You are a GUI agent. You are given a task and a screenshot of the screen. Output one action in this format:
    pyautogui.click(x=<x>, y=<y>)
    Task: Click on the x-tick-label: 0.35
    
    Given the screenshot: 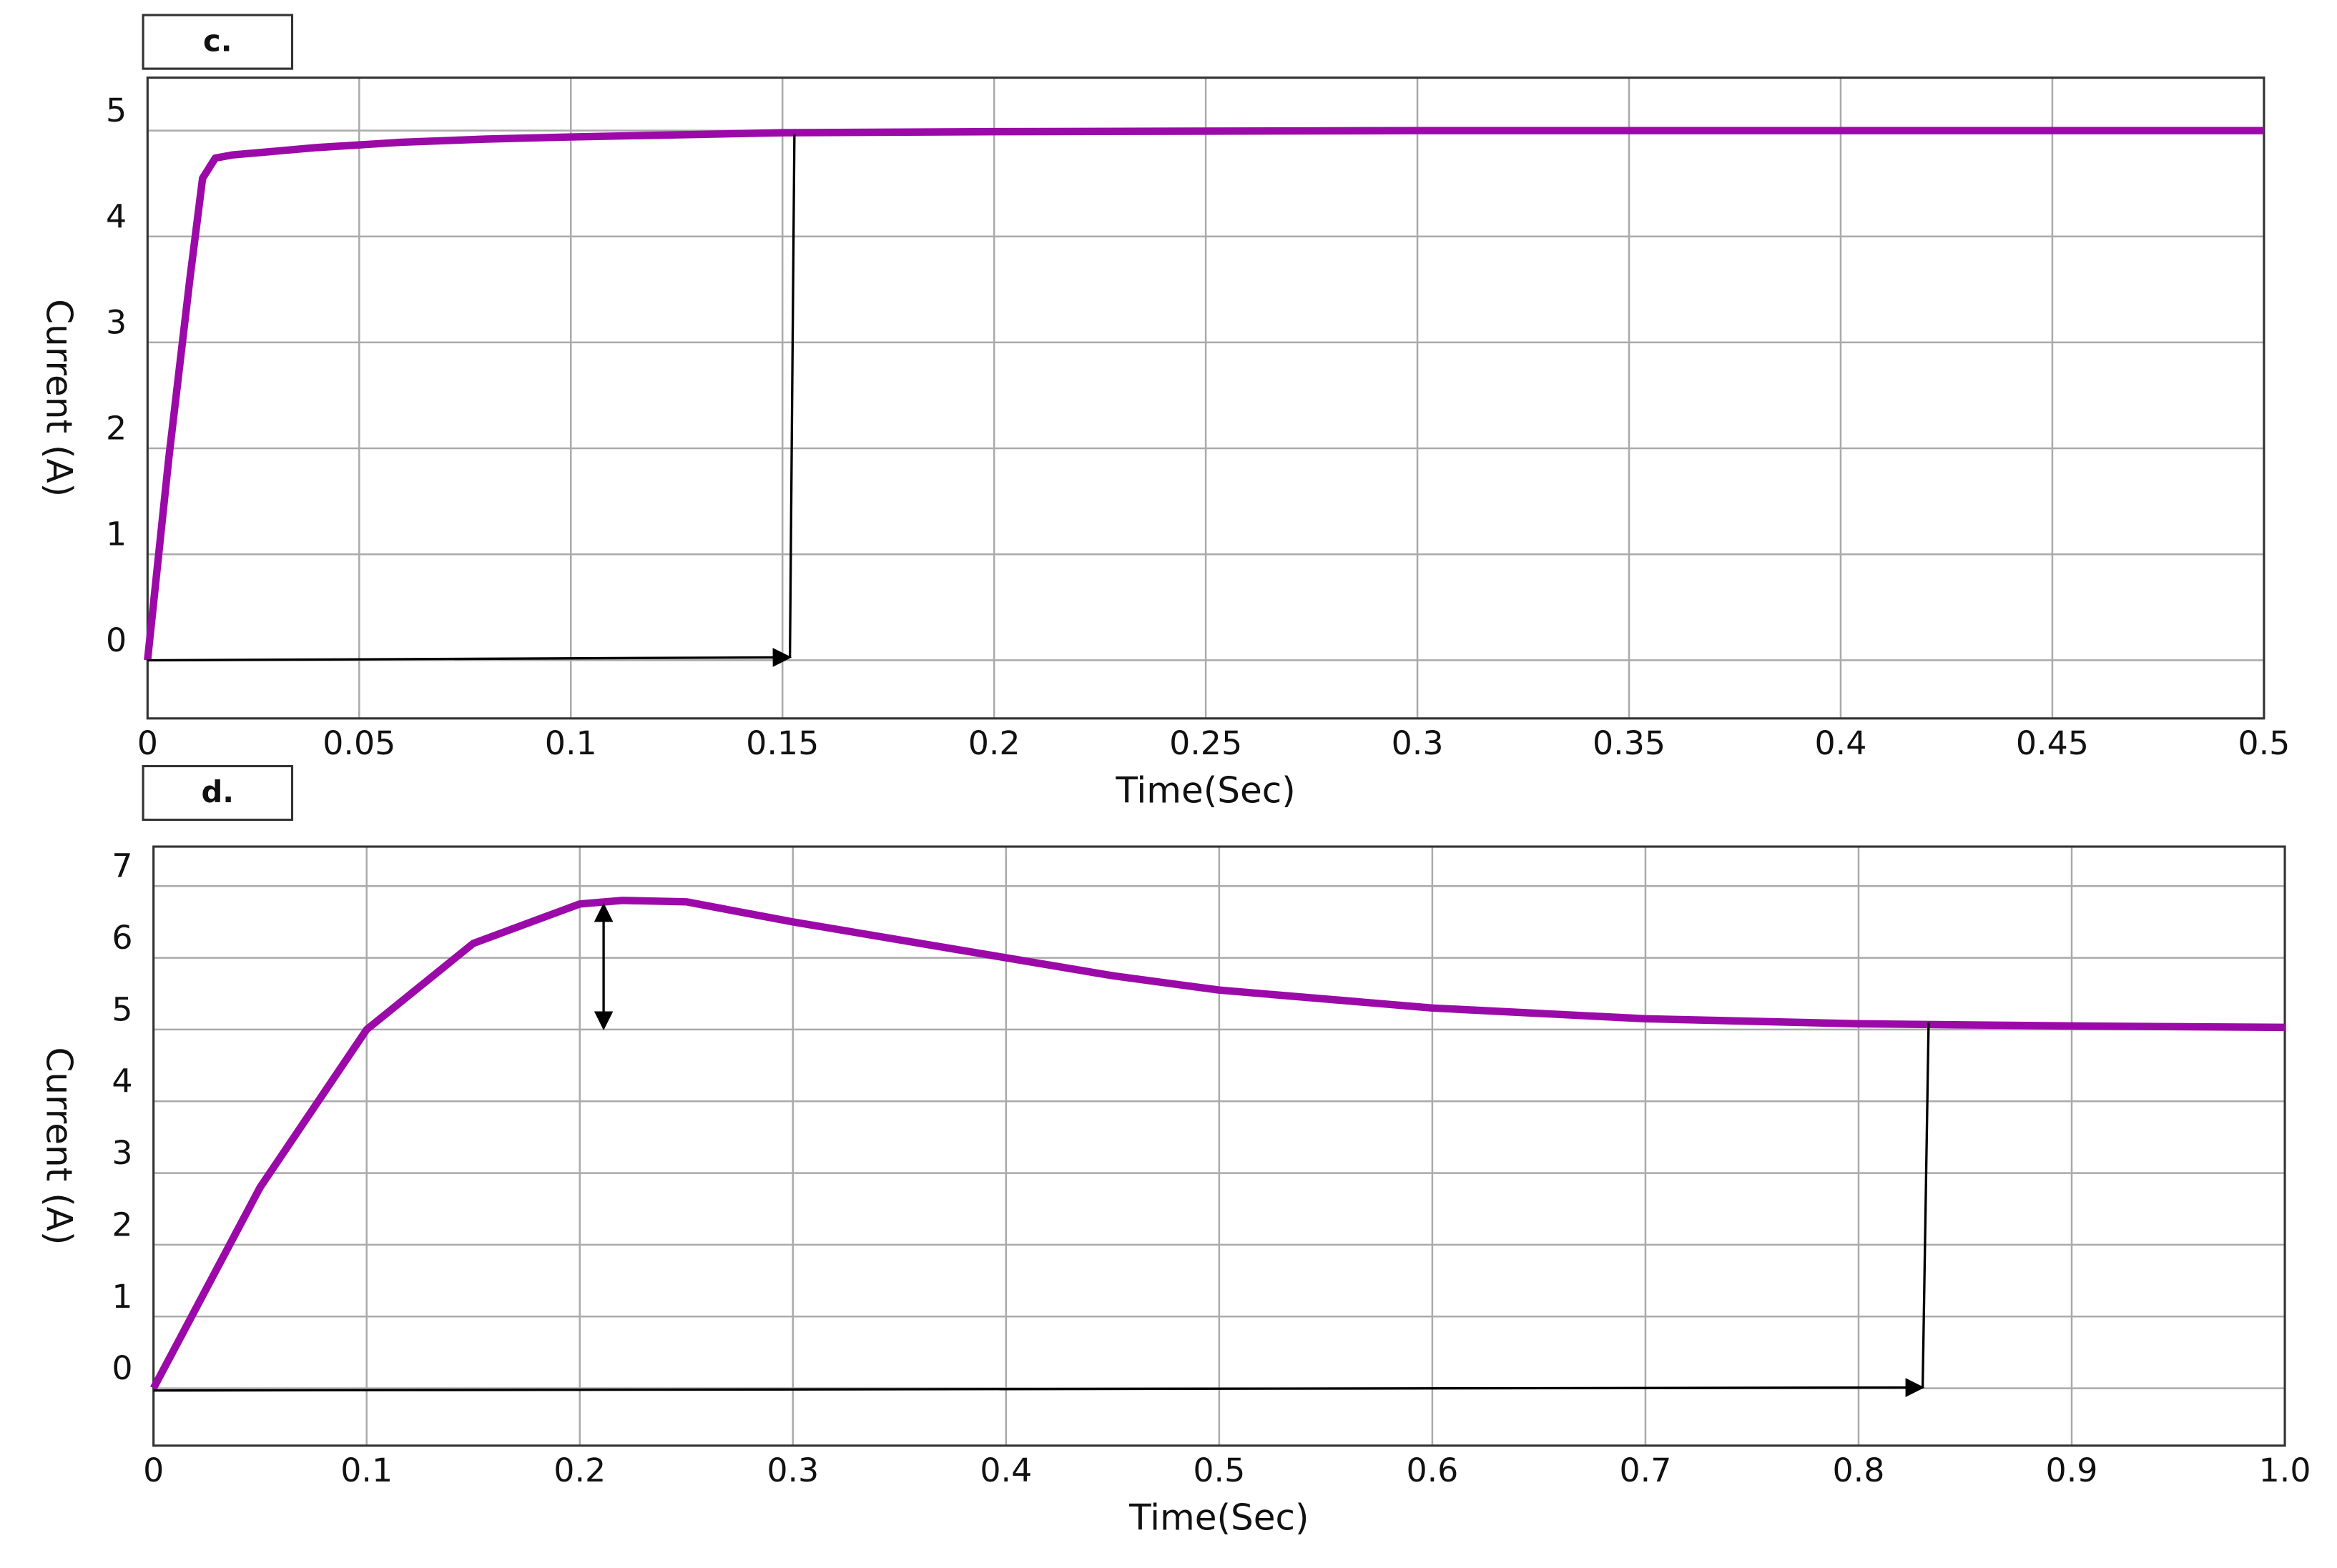 What is the action you would take?
    pyautogui.click(x=1630, y=743)
    